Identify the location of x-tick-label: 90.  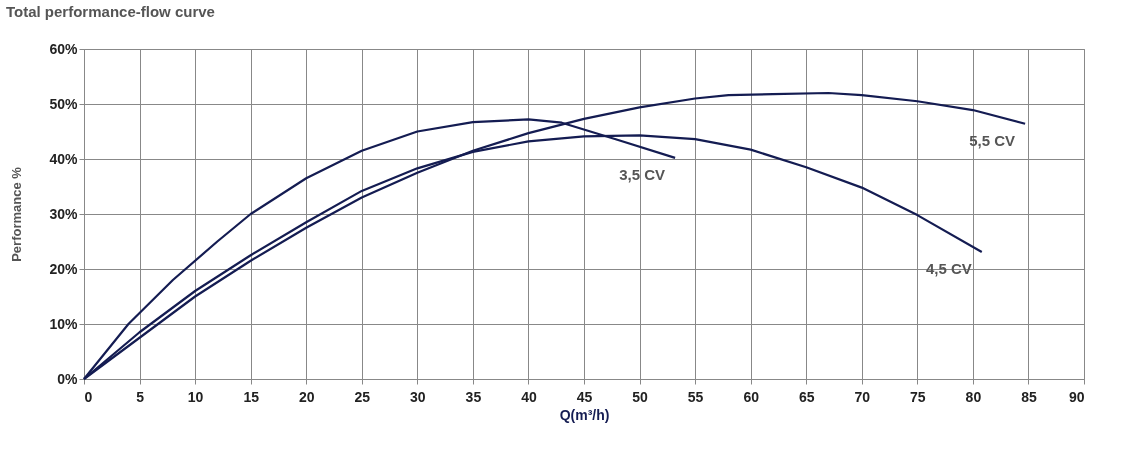
(1076, 396).